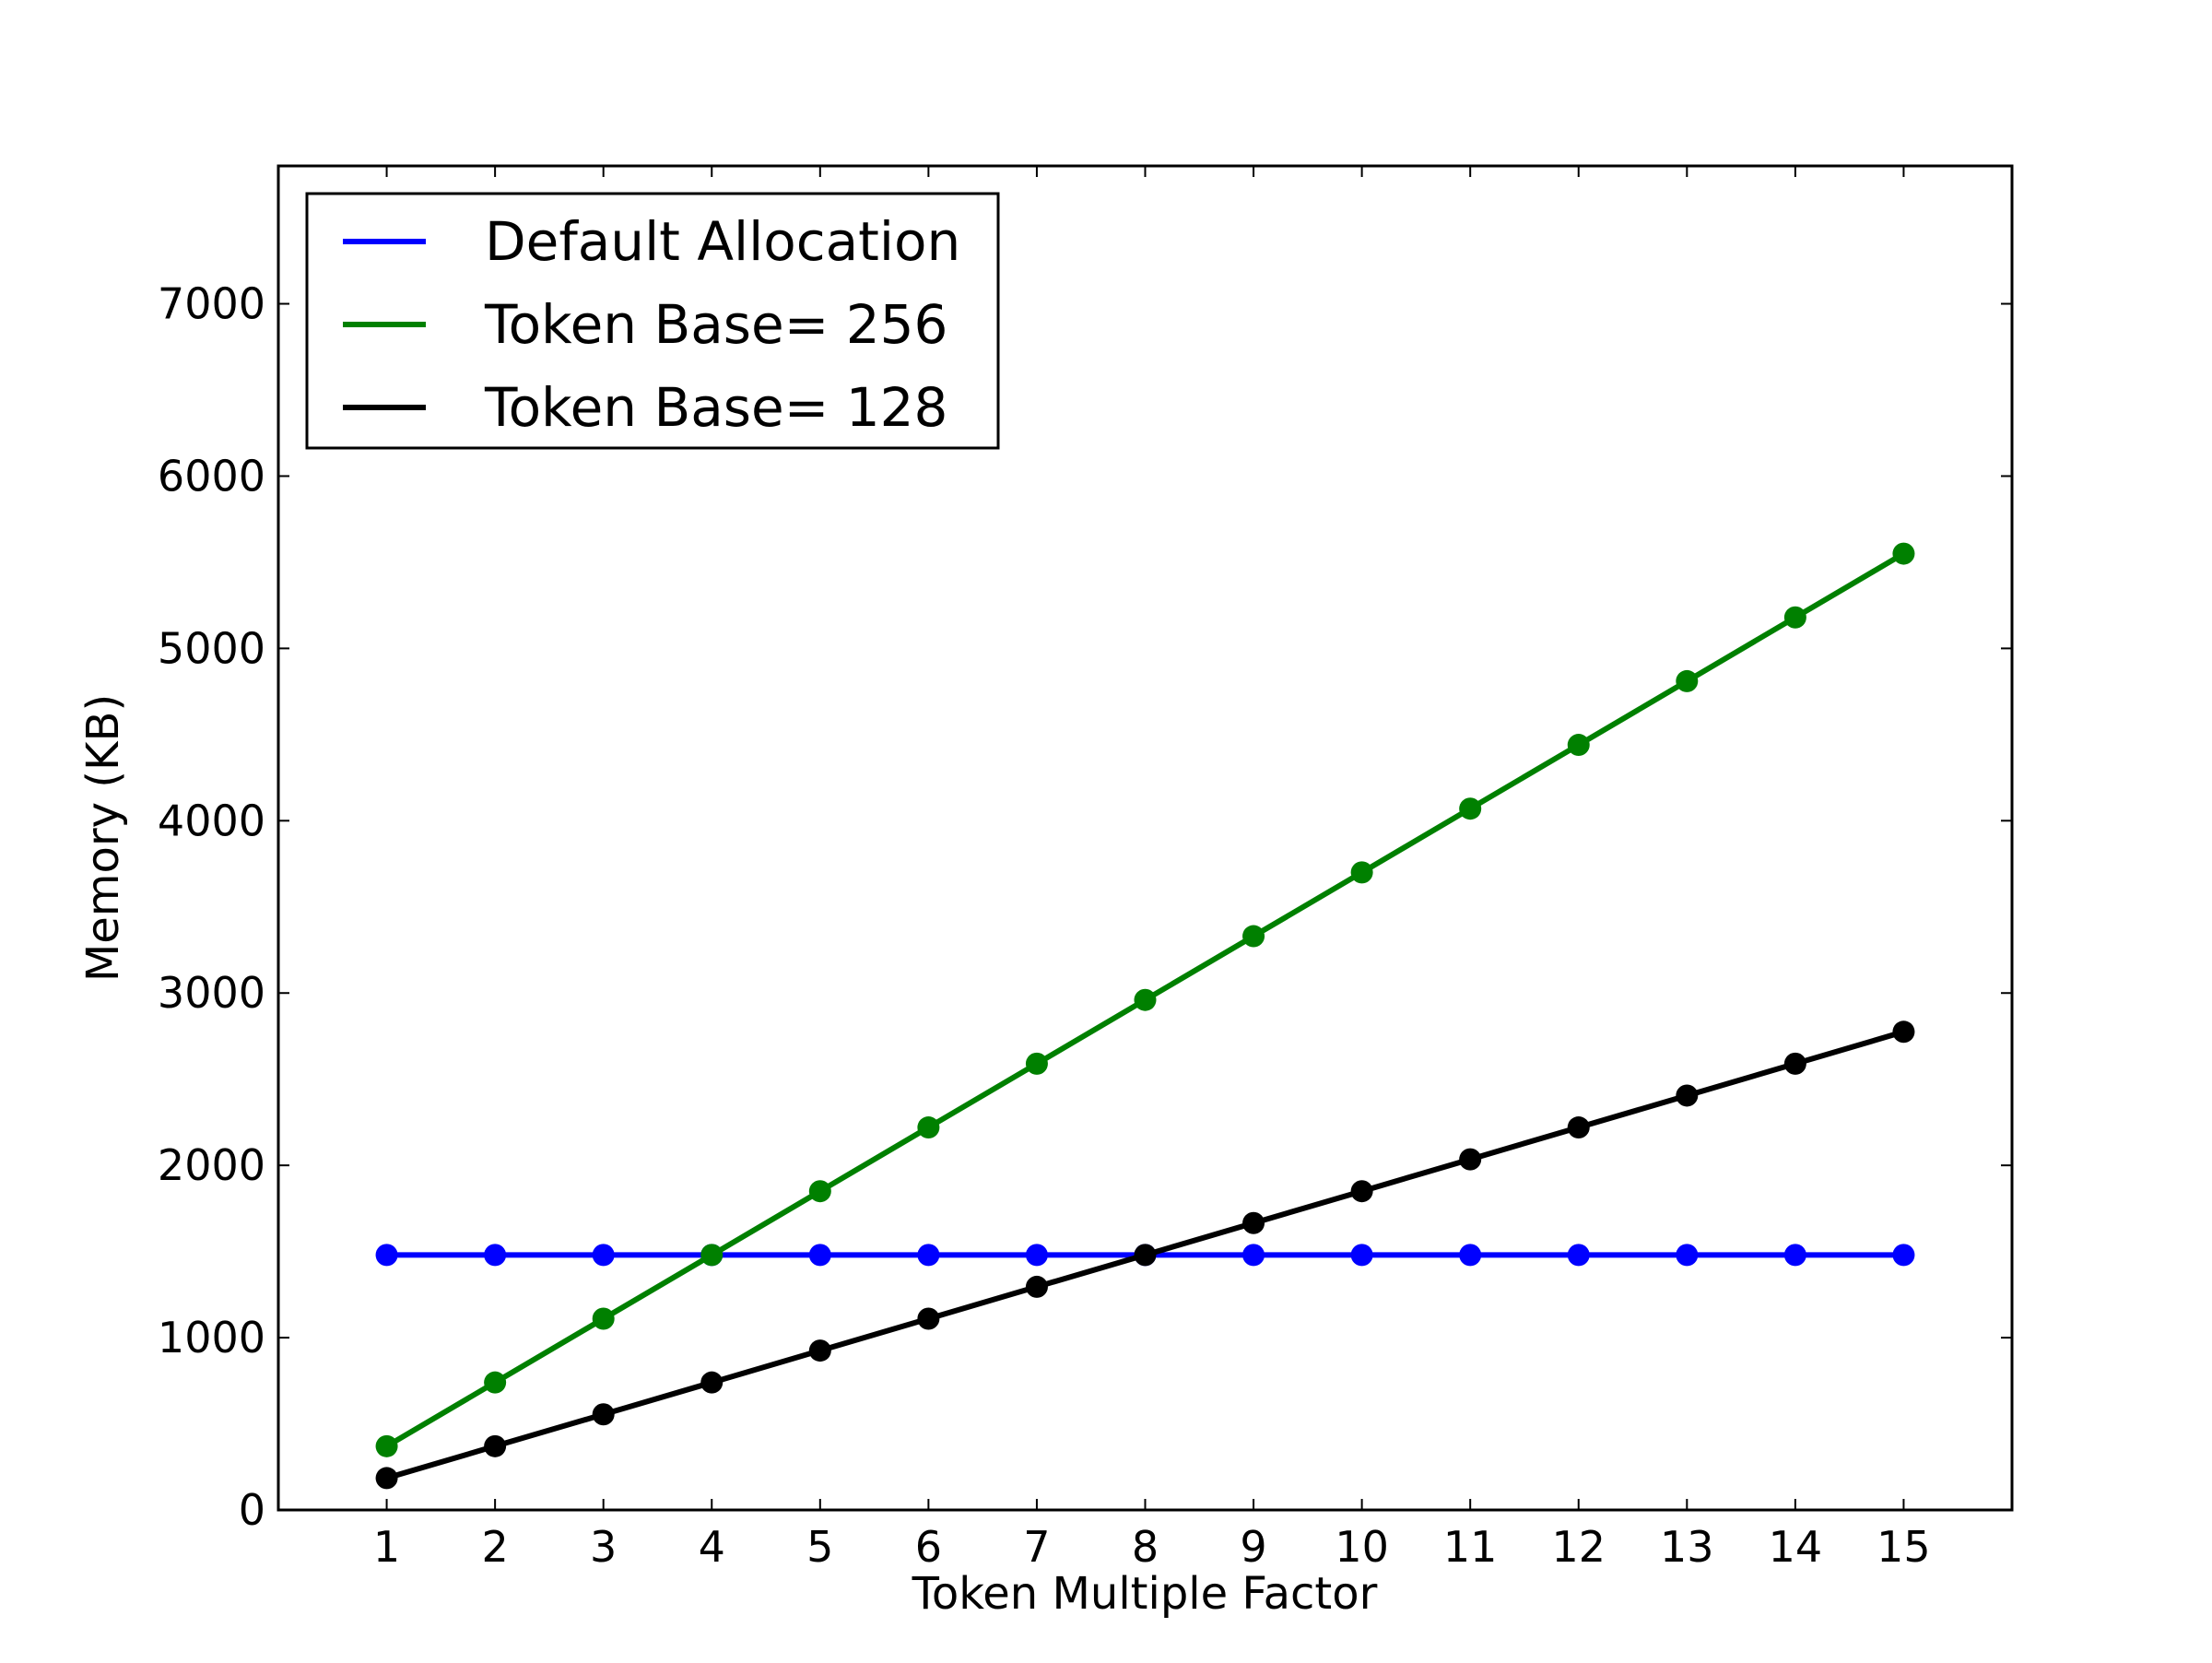  Describe the element at coordinates (211, 648) in the screenshot. I see `y-tick-label: 5000` at that location.